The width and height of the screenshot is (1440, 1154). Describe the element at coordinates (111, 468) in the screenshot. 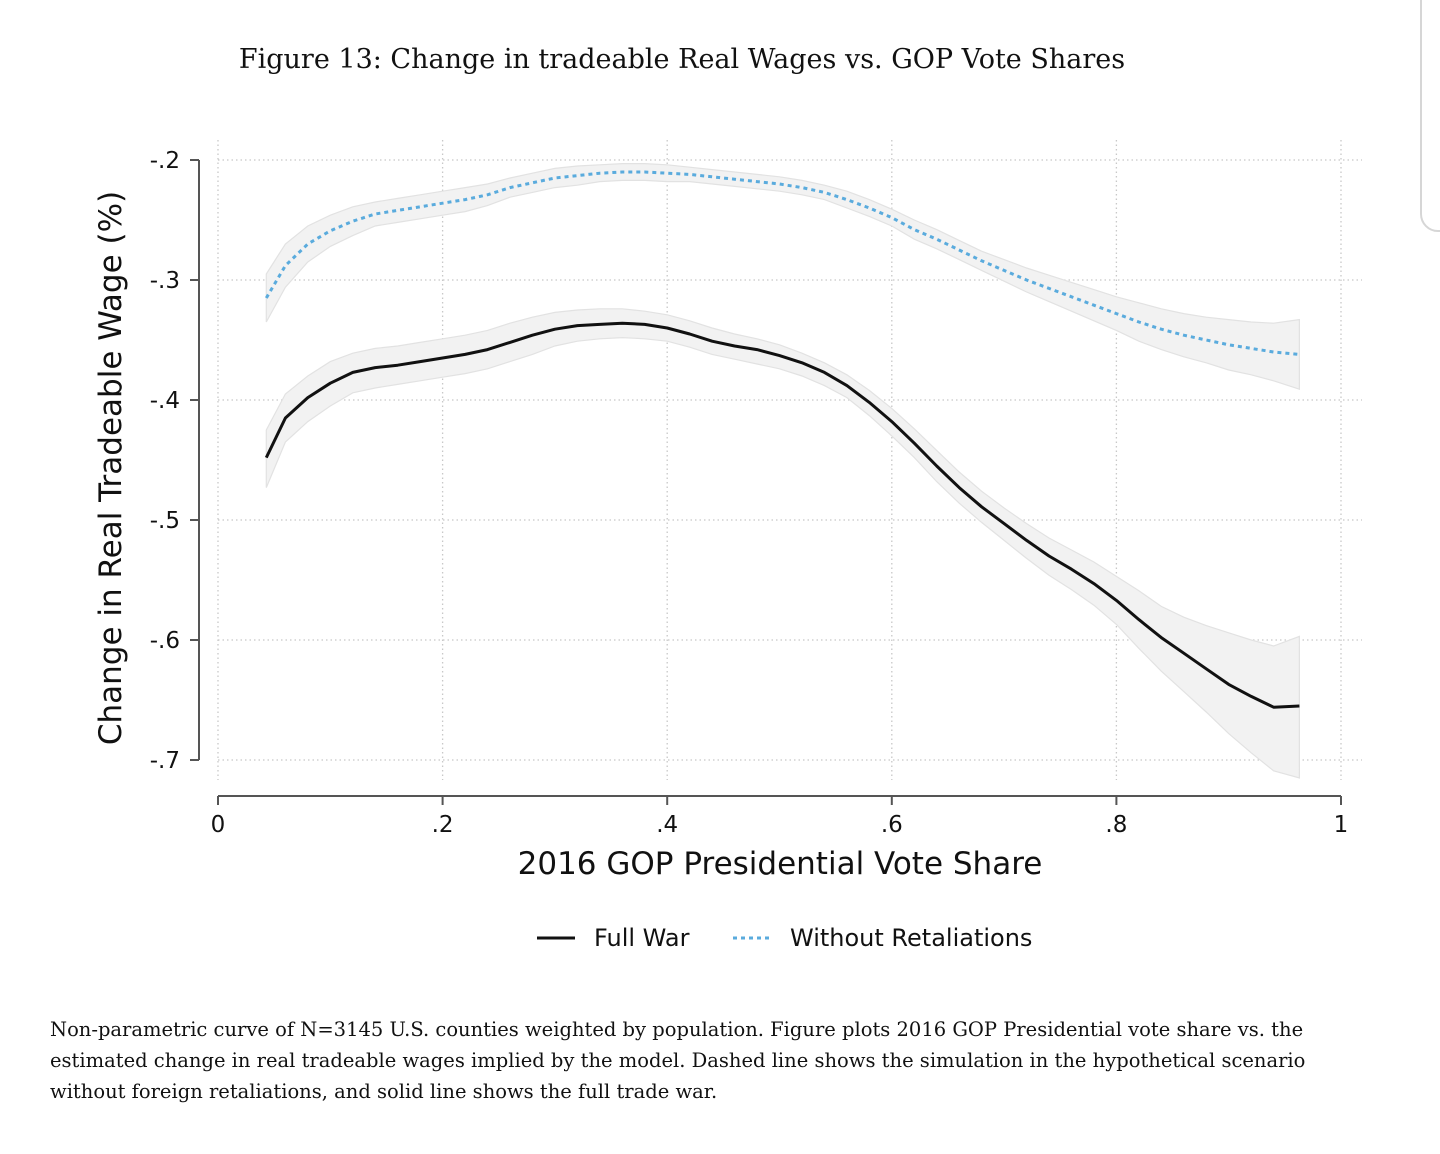

I see `y-axis-title: Change in Real Tradeable Wage (%)` at that location.